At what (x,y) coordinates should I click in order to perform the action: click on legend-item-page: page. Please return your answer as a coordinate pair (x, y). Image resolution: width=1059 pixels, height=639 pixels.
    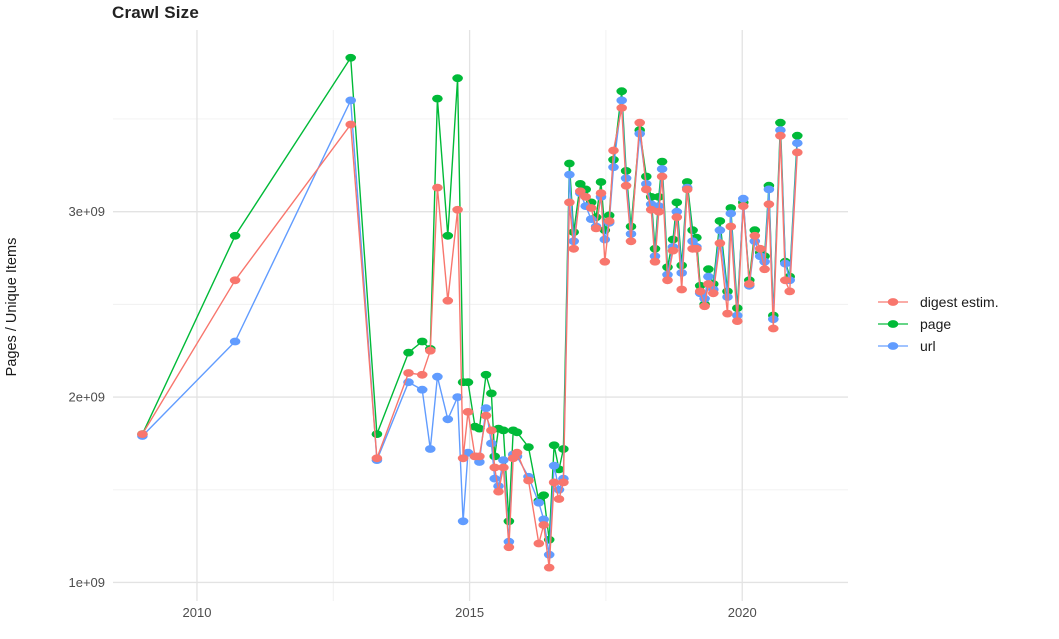
    Looking at the image, I should click on (937, 324).